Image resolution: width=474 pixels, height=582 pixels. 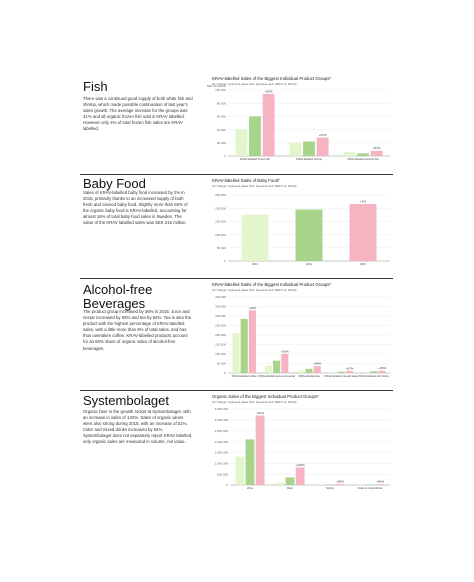 What do you see at coordinates (222, 474) in the screenshot?
I see `y-tick-label: 500,000` at bounding box center [222, 474].